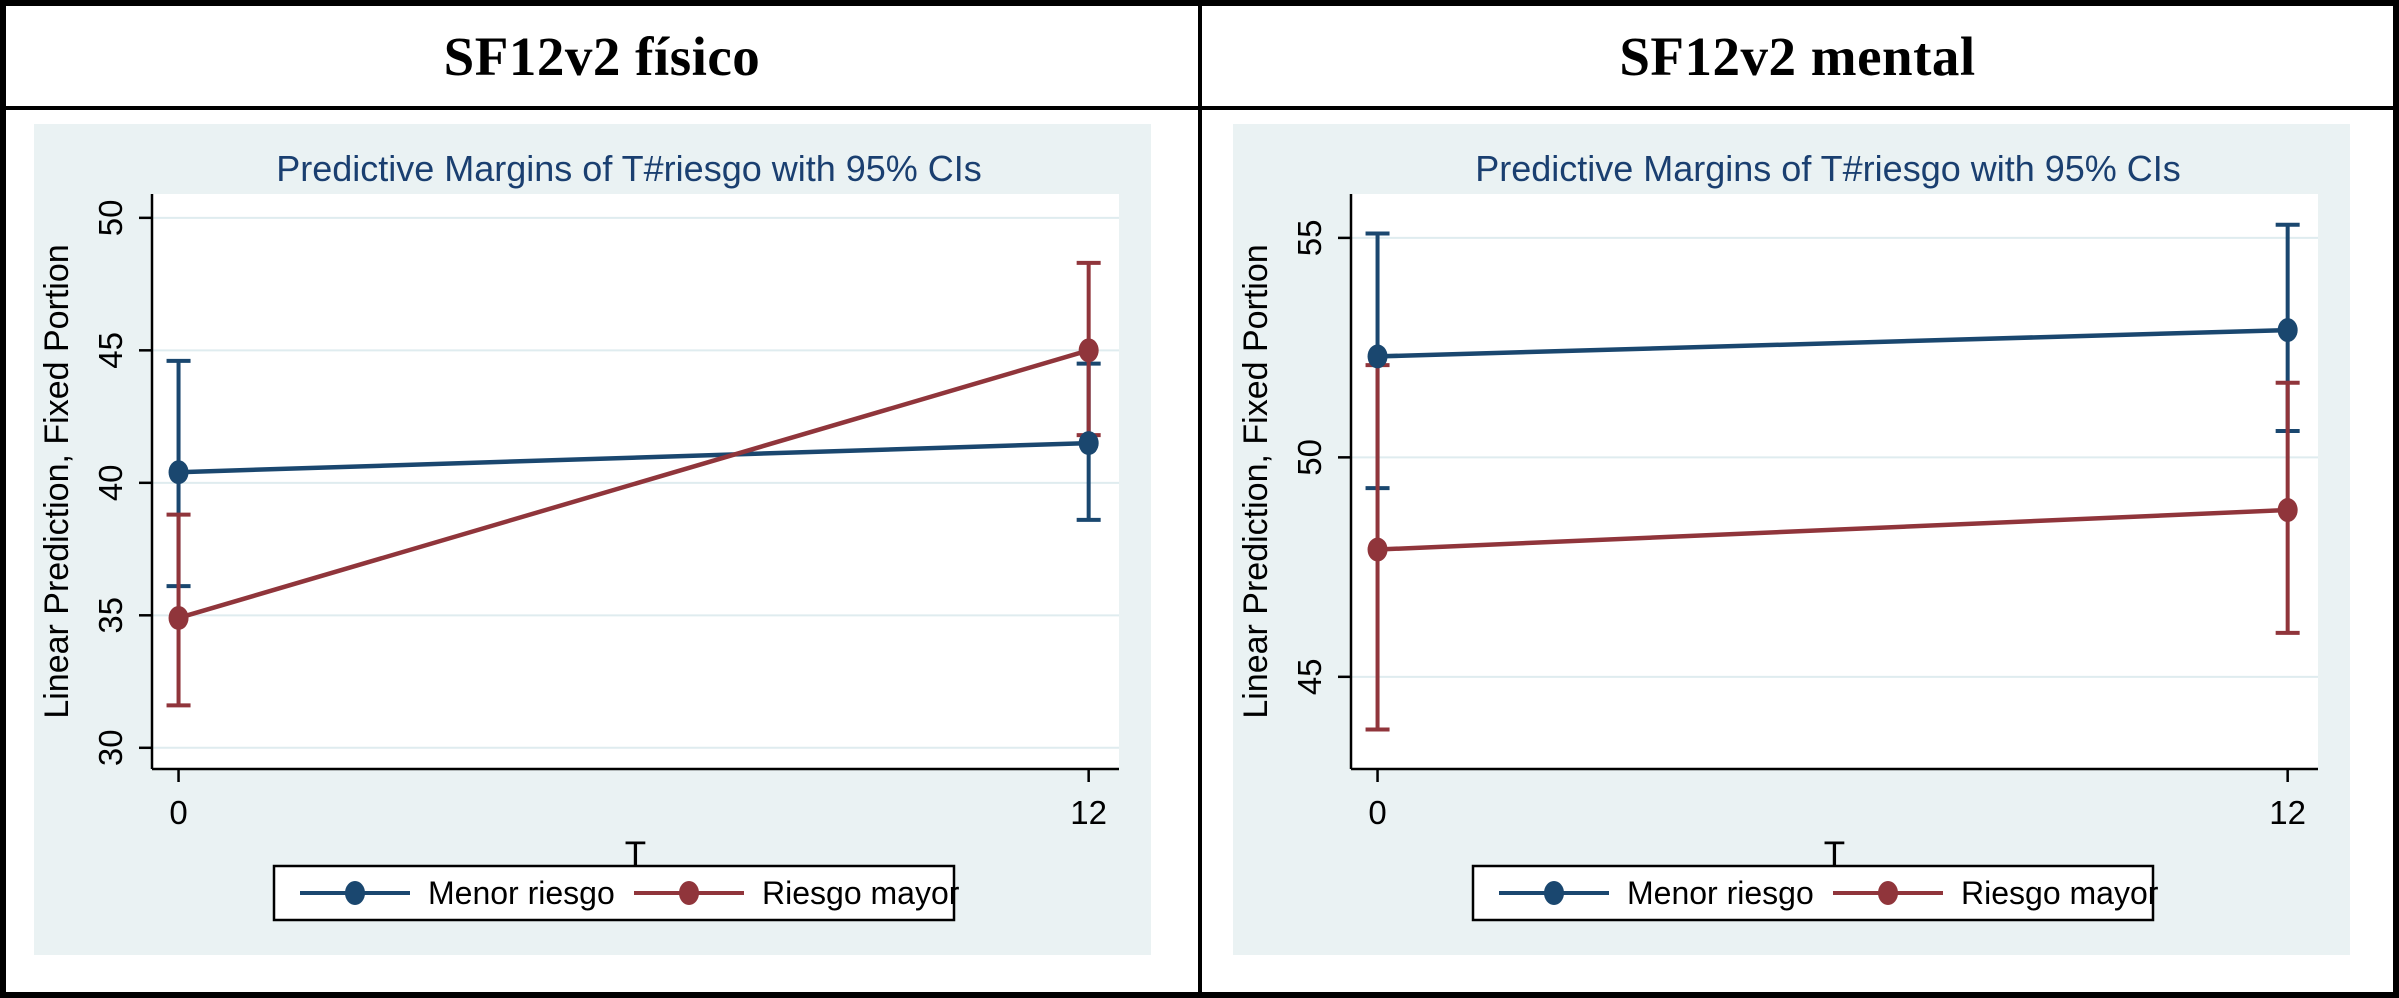 This screenshot has width=2399, height=998. I want to click on panel-header-fisico: SF12v2 físico, so click(602, 58).